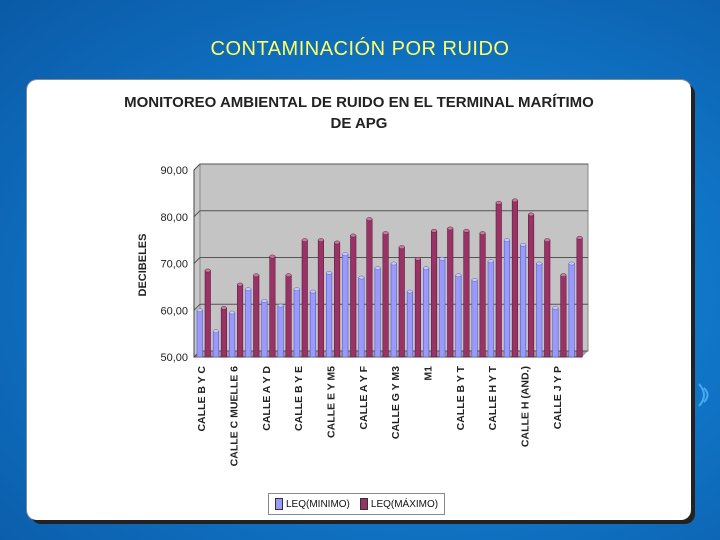  What do you see at coordinates (234, 416) in the screenshot?
I see `x-tick-label: CALLE C MUELLE 6` at bounding box center [234, 416].